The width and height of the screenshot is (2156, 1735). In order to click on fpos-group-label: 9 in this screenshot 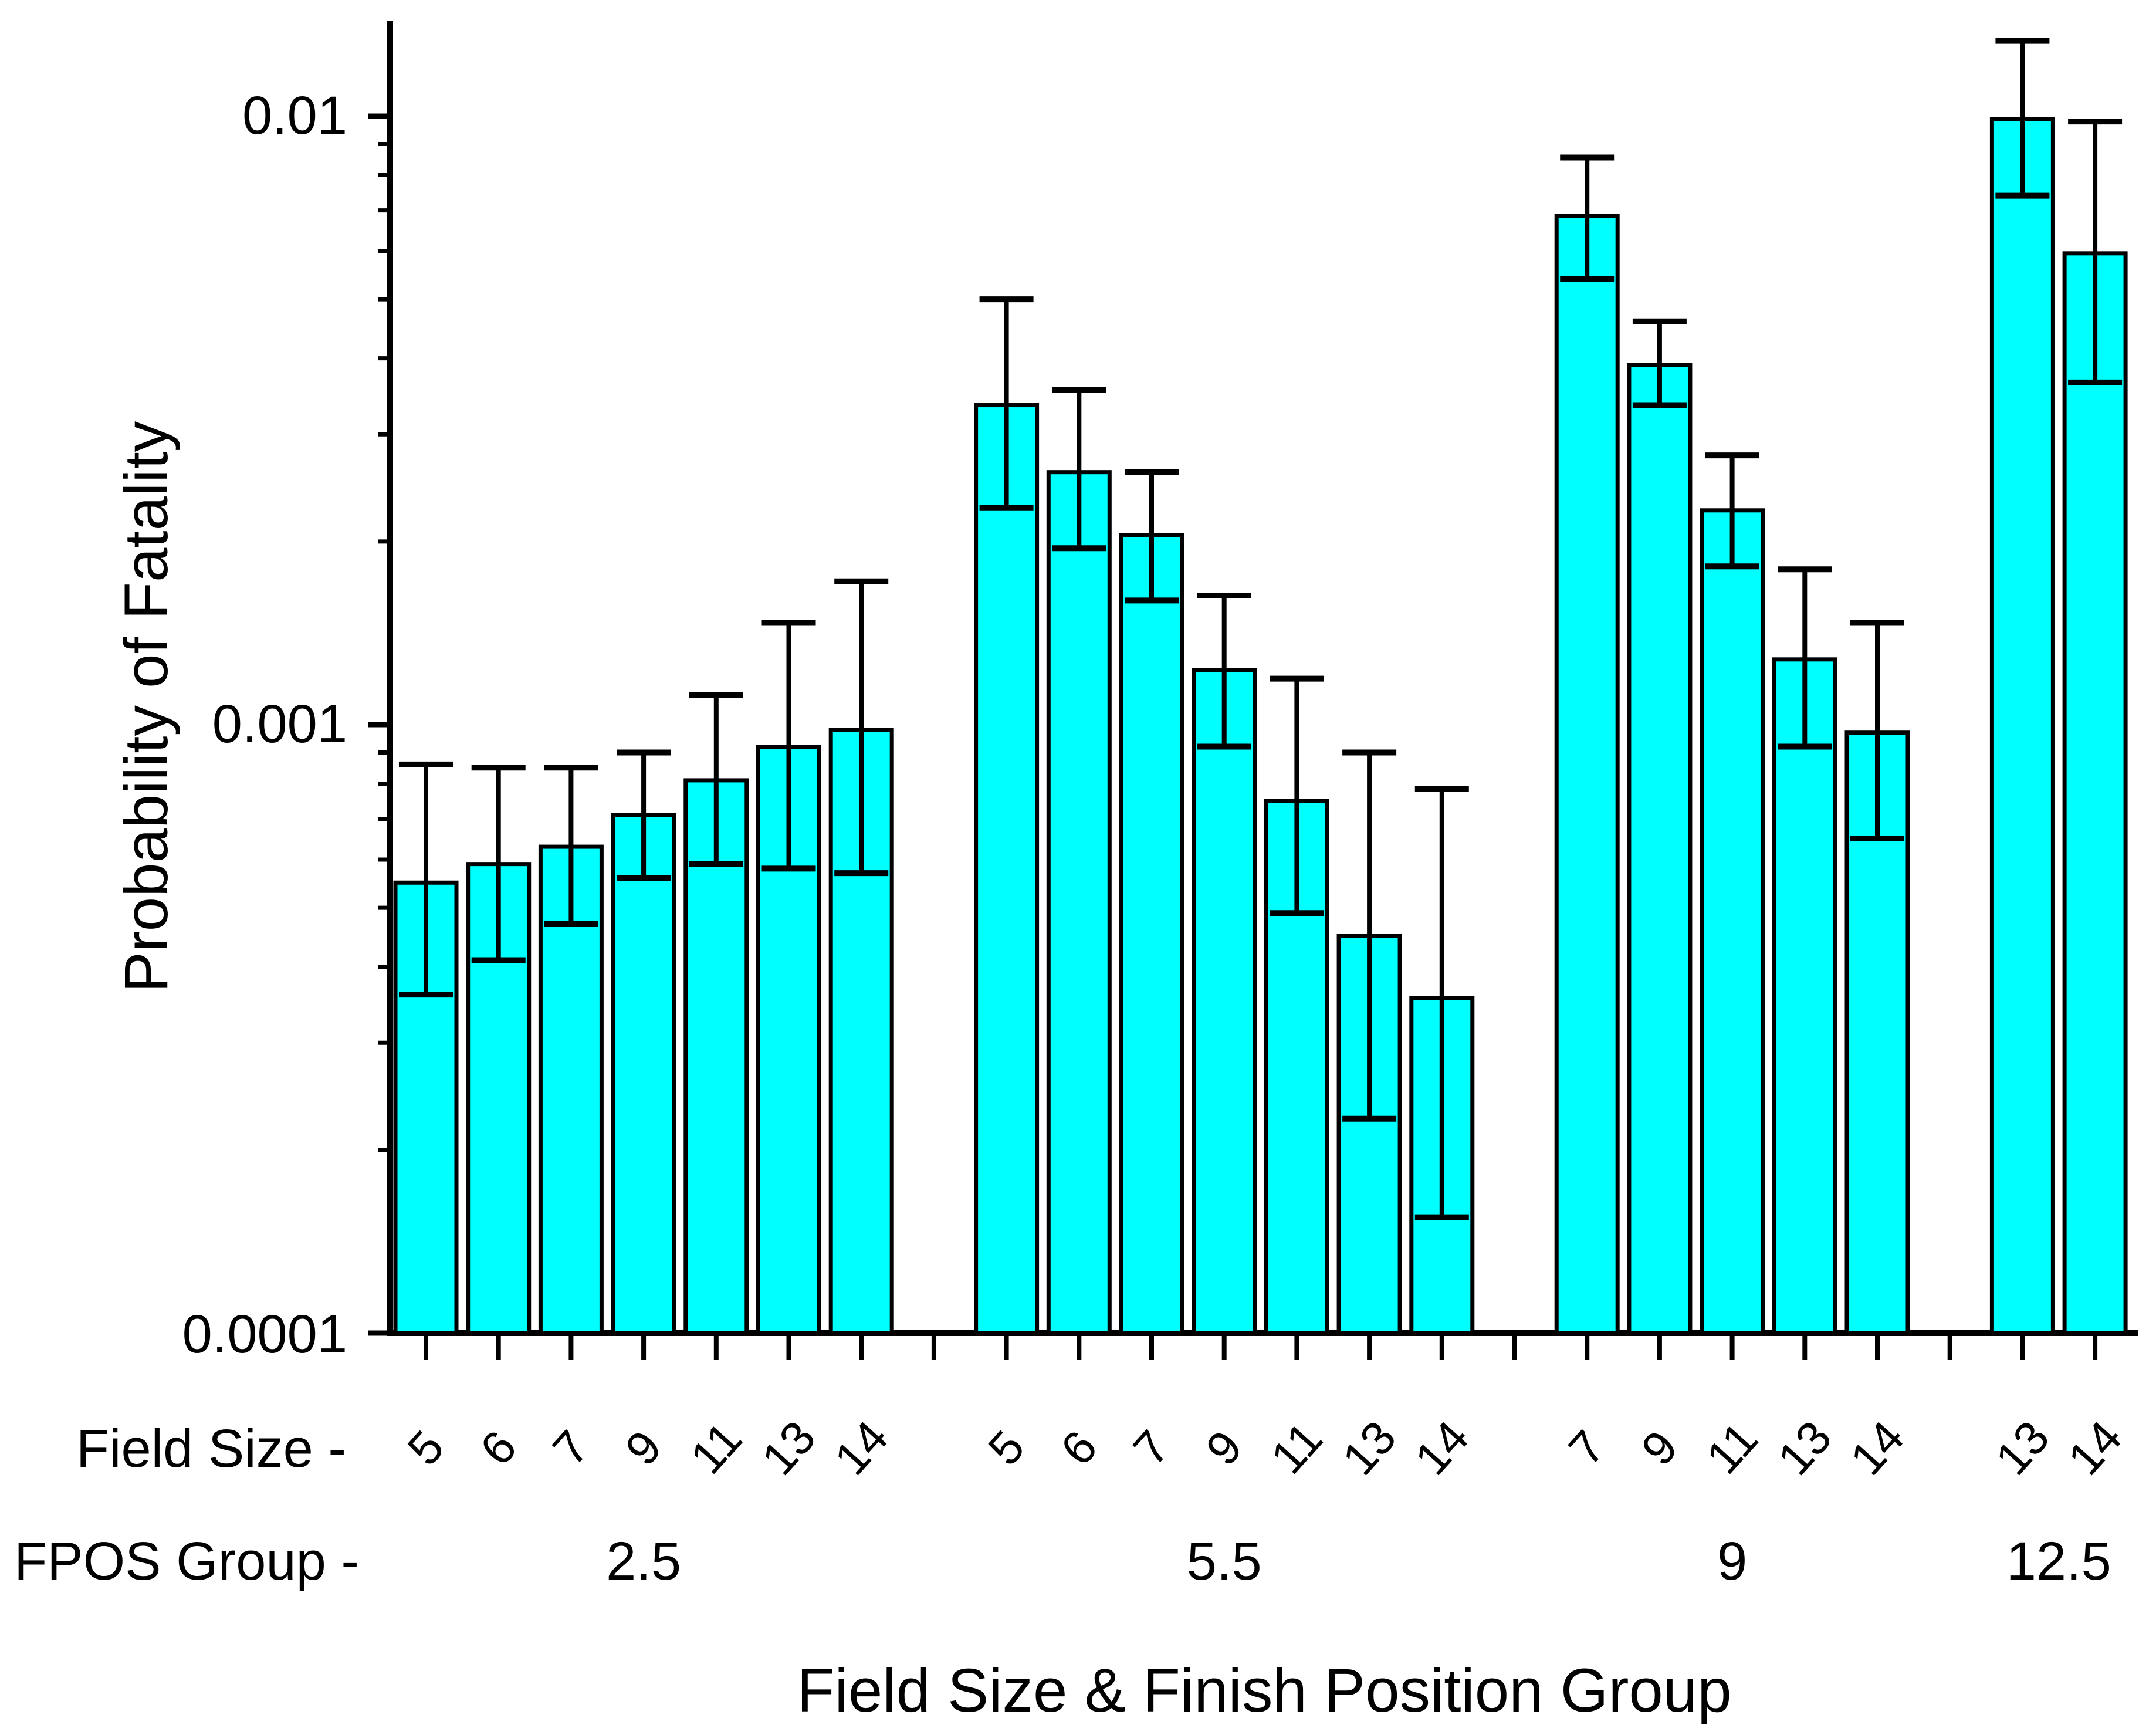, I will do `click(1732, 1561)`.